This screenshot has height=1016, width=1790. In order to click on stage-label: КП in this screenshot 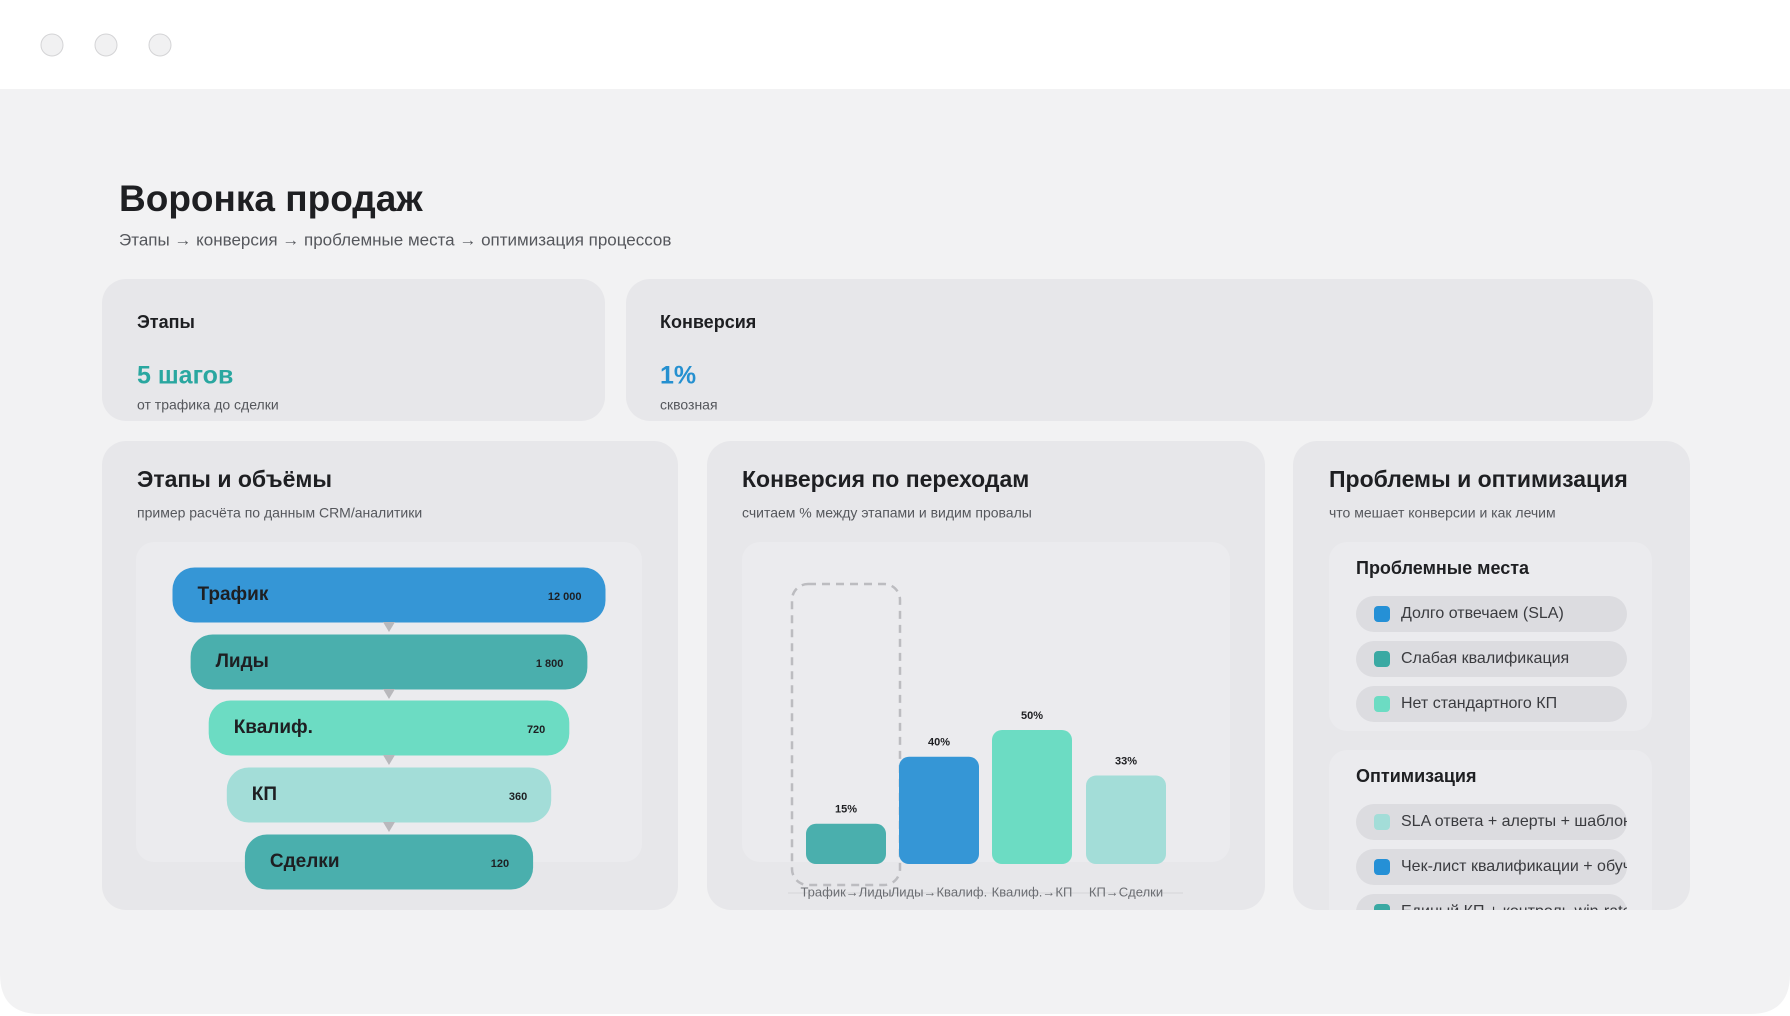, I will do `click(264, 794)`.